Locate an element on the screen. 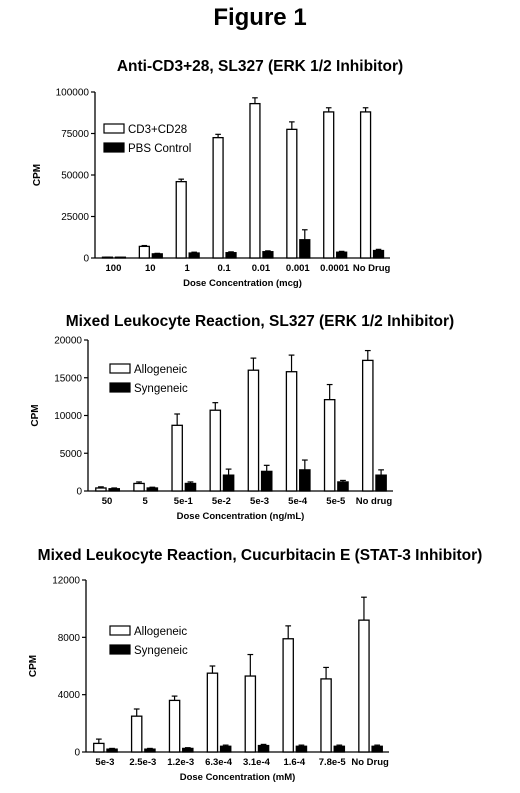 This screenshot has width=520, height=793. x-tick-label: 5e-2 is located at coordinates (221, 501).